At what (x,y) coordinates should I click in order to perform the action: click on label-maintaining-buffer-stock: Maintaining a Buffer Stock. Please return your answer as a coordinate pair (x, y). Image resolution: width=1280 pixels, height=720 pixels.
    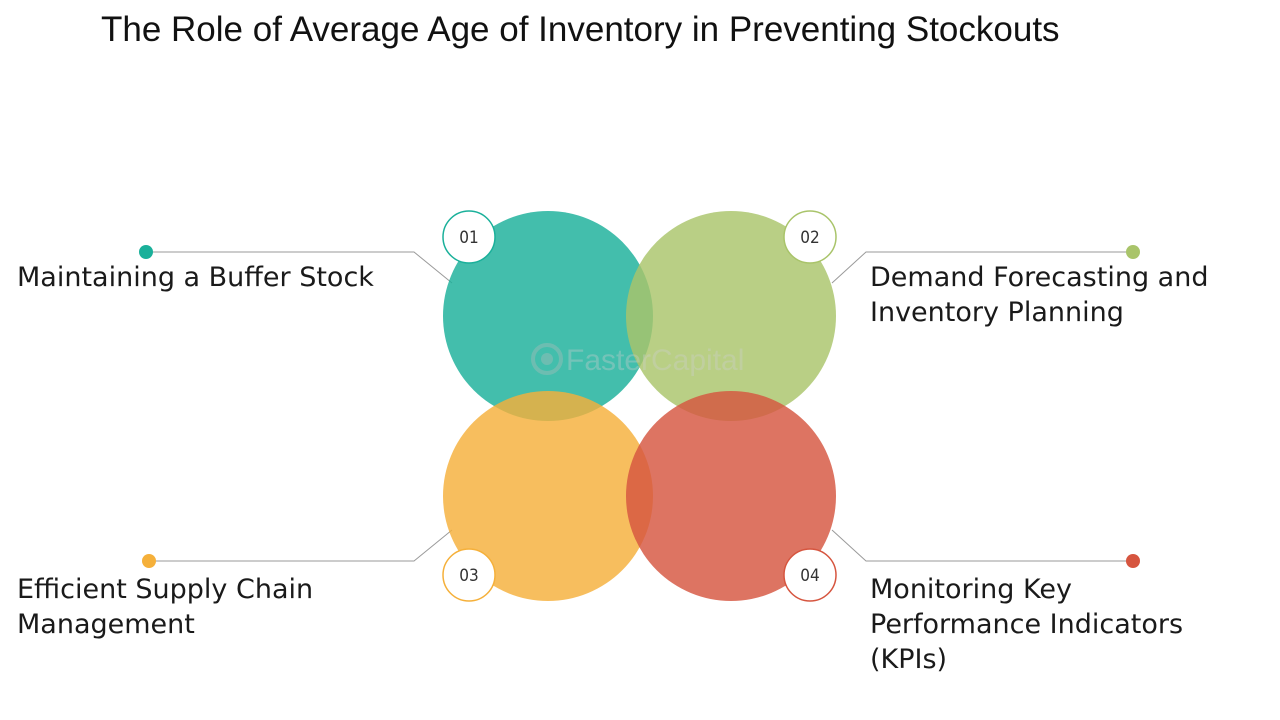
    Looking at the image, I should click on (195, 277).